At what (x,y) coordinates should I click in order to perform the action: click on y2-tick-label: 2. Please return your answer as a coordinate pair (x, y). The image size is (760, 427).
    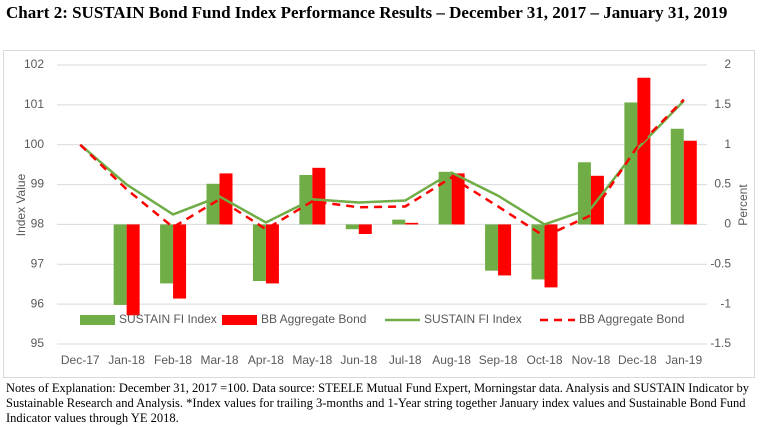
    Looking at the image, I should click on (727, 64).